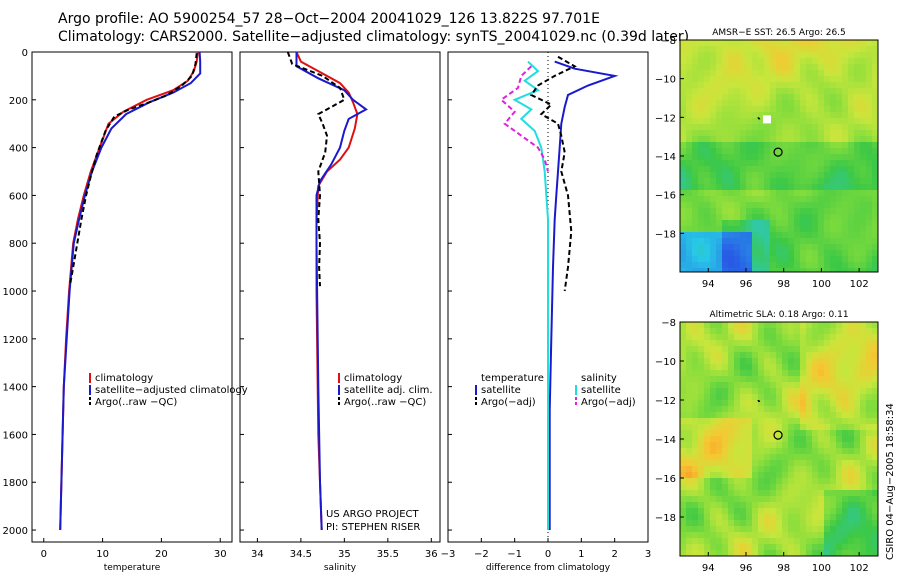 This screenshot has width=900, height=580. I want to click on sla-map-island-marker, so click(759, 401).